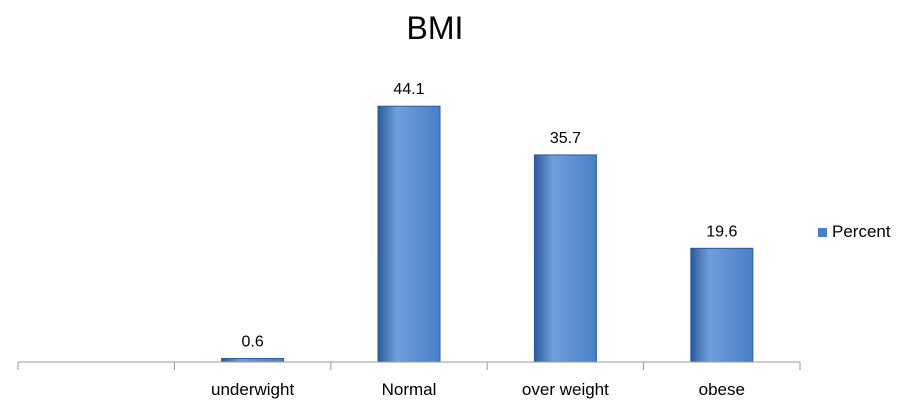 The width and height of the screenshot is (900, 410). What do you see at coordinates (861, 231) in the screenshot?
I see `legend-label: Percent` at bounding box center [861, 231].